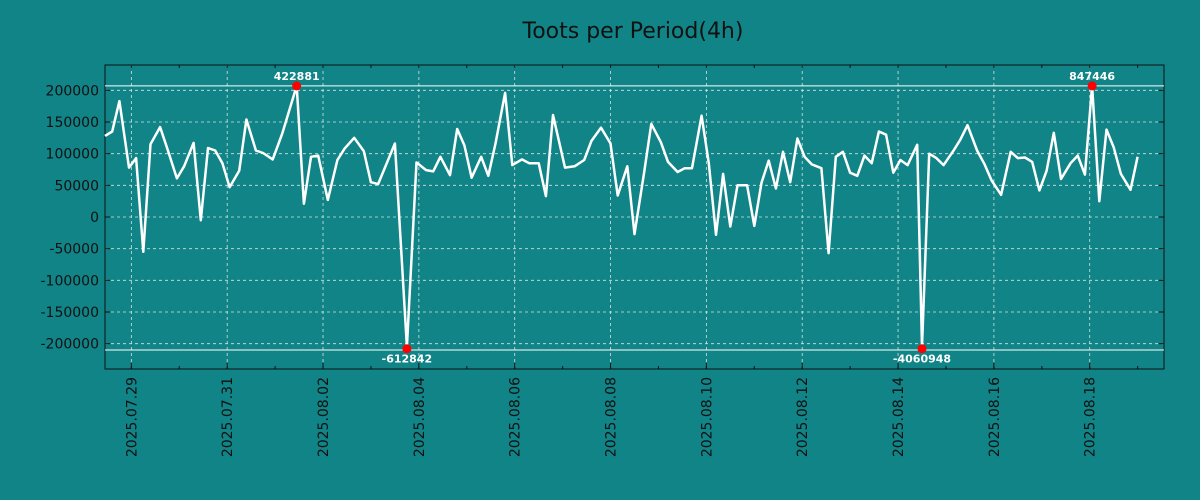  I want to click on x-tick-label: 2025.07.29, so click(132, 417).